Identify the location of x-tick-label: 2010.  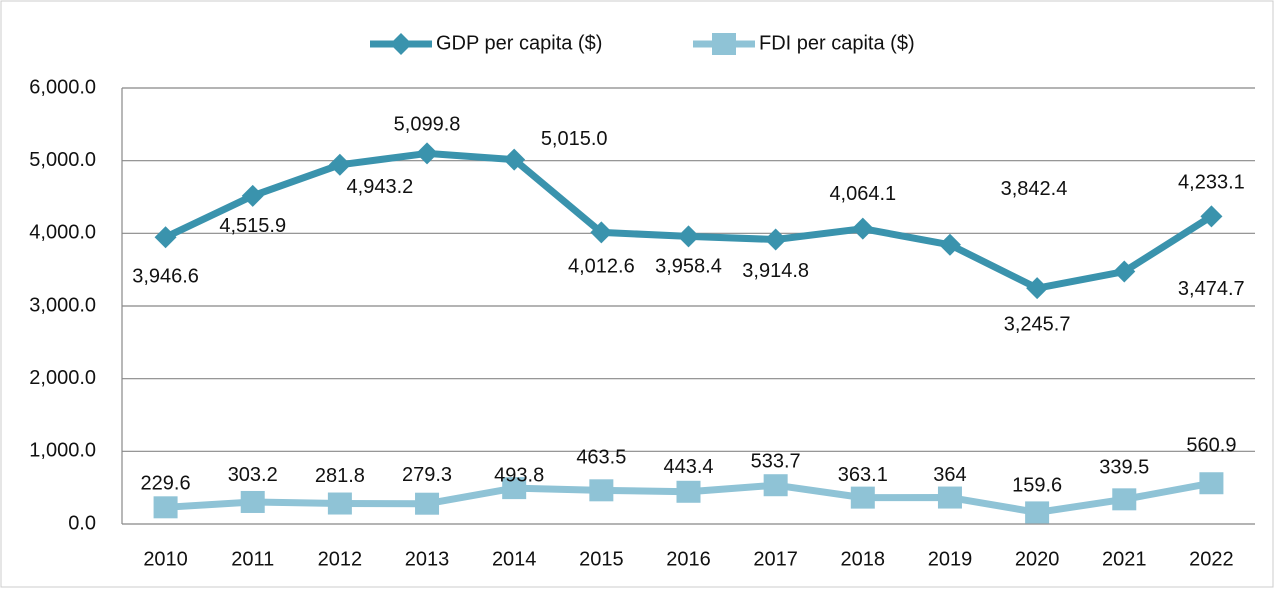
(165, 559).